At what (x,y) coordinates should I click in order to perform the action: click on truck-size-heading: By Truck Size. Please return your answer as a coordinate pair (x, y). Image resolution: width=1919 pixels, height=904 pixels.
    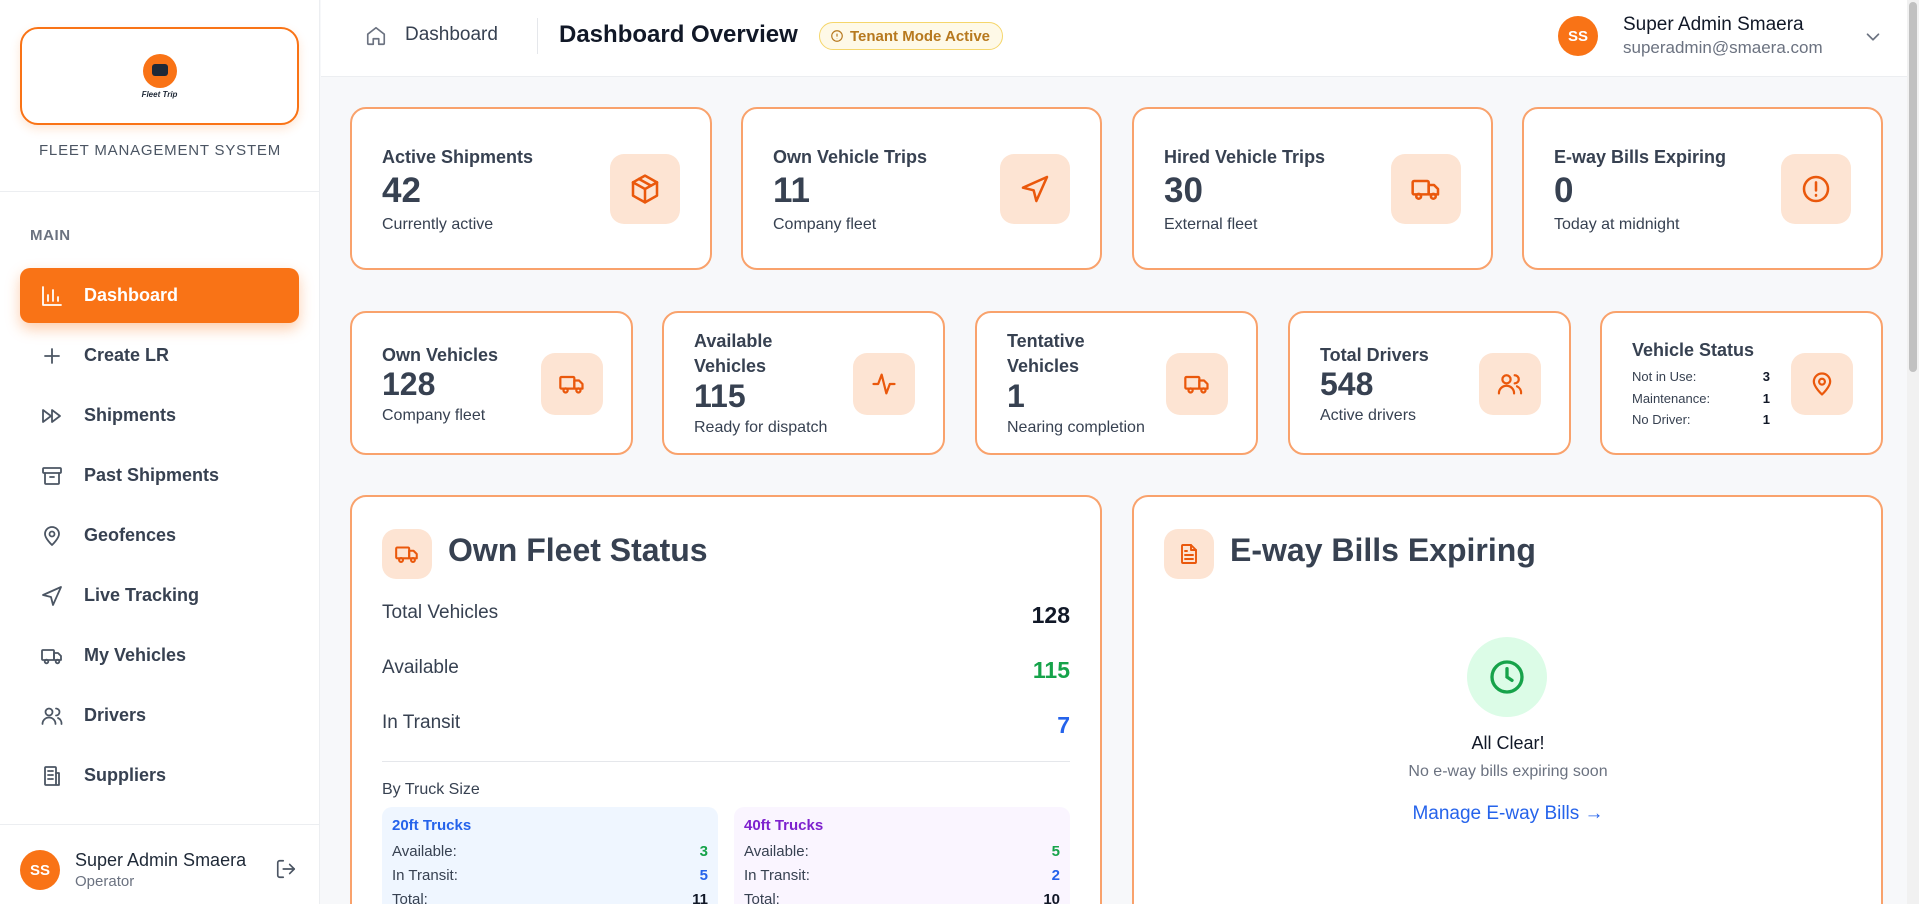
    Looking at the image, I should click on (431, 789).